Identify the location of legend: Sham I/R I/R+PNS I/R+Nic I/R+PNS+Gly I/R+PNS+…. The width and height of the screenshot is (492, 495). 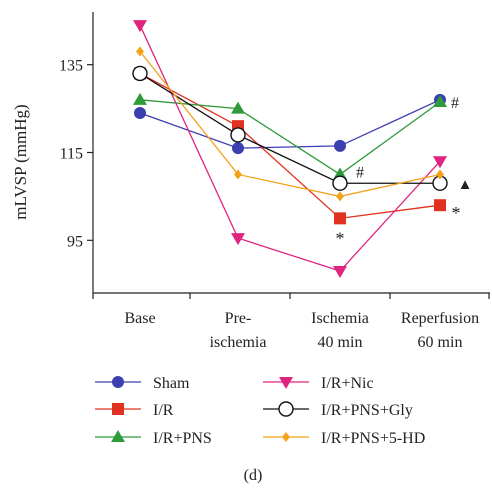
(260, 411).